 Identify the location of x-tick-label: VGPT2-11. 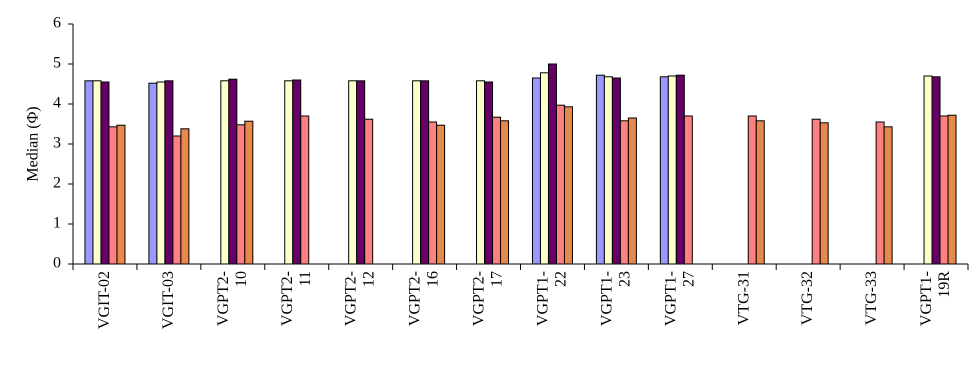
(296, 299).